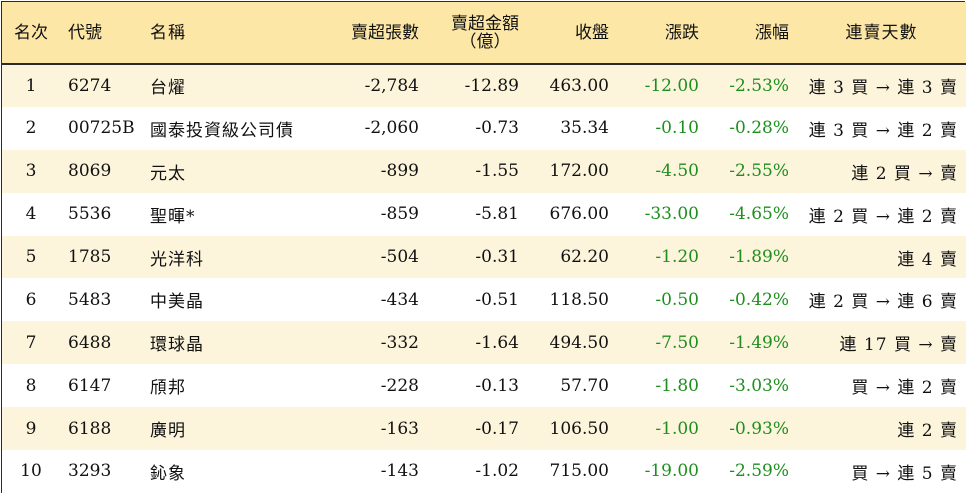  I want to click on cell-close: 57.70, so click(584, 385).